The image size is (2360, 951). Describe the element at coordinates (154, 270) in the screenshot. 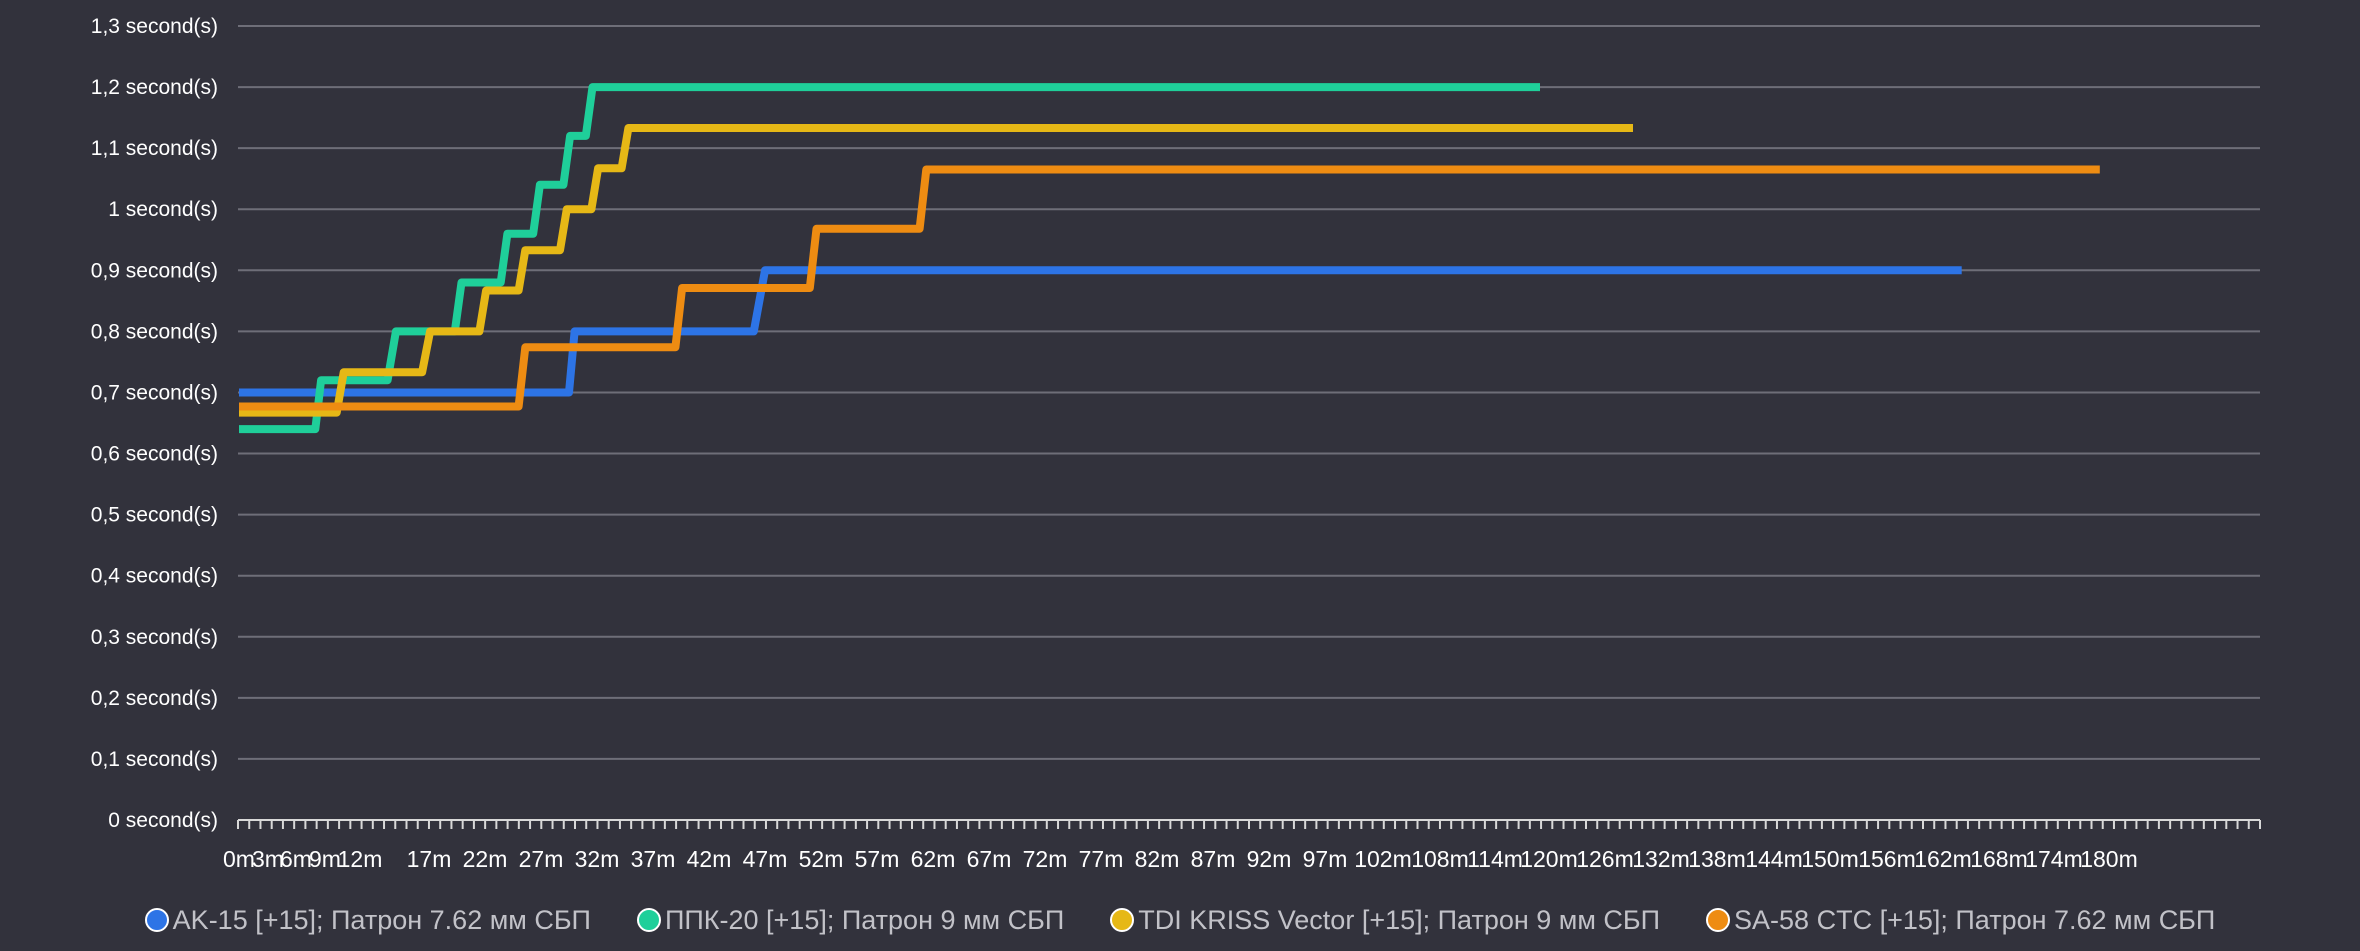

I see `y-tick-label: 0,9 second(s)` at that location.